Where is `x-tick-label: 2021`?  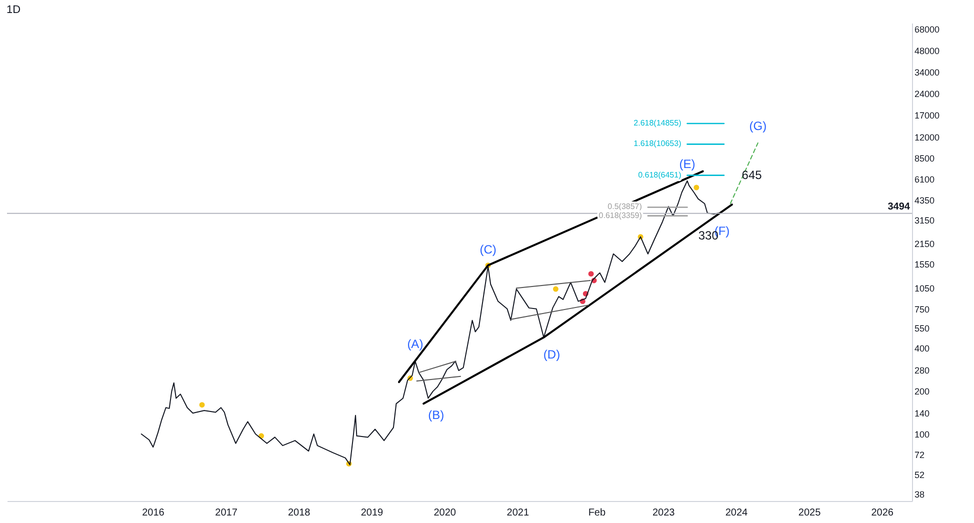 x-tick-label: 2021 is located at coordinates (518, 513).